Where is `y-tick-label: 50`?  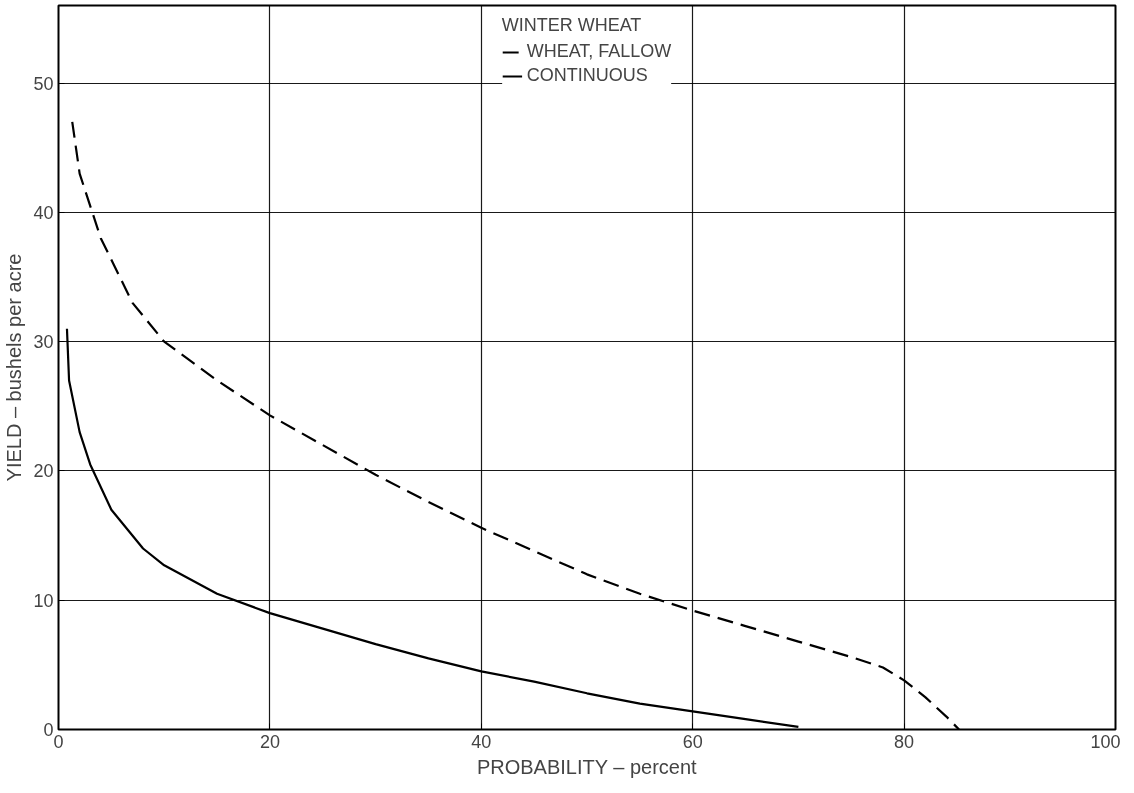 y-tick-label: 50 is located at coordinates (43, 83).